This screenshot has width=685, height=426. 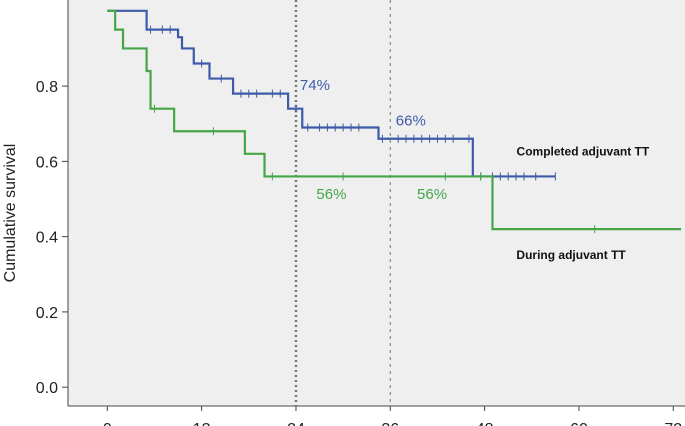 What do you see at coordinates (10, 213) in the screenshot?
I see `y-axis-title: Cumulative survival` at bounding box center [10, 213].